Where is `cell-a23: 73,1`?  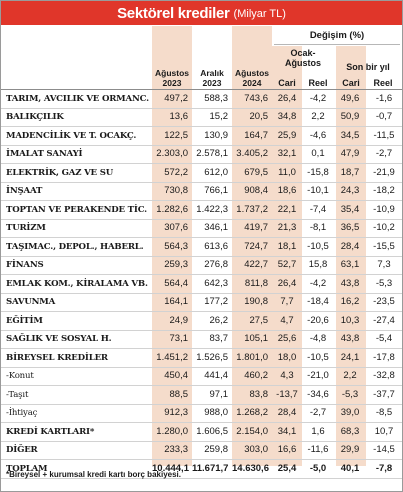 cell-a23: 73,1 is located at coordinates (172, 339).